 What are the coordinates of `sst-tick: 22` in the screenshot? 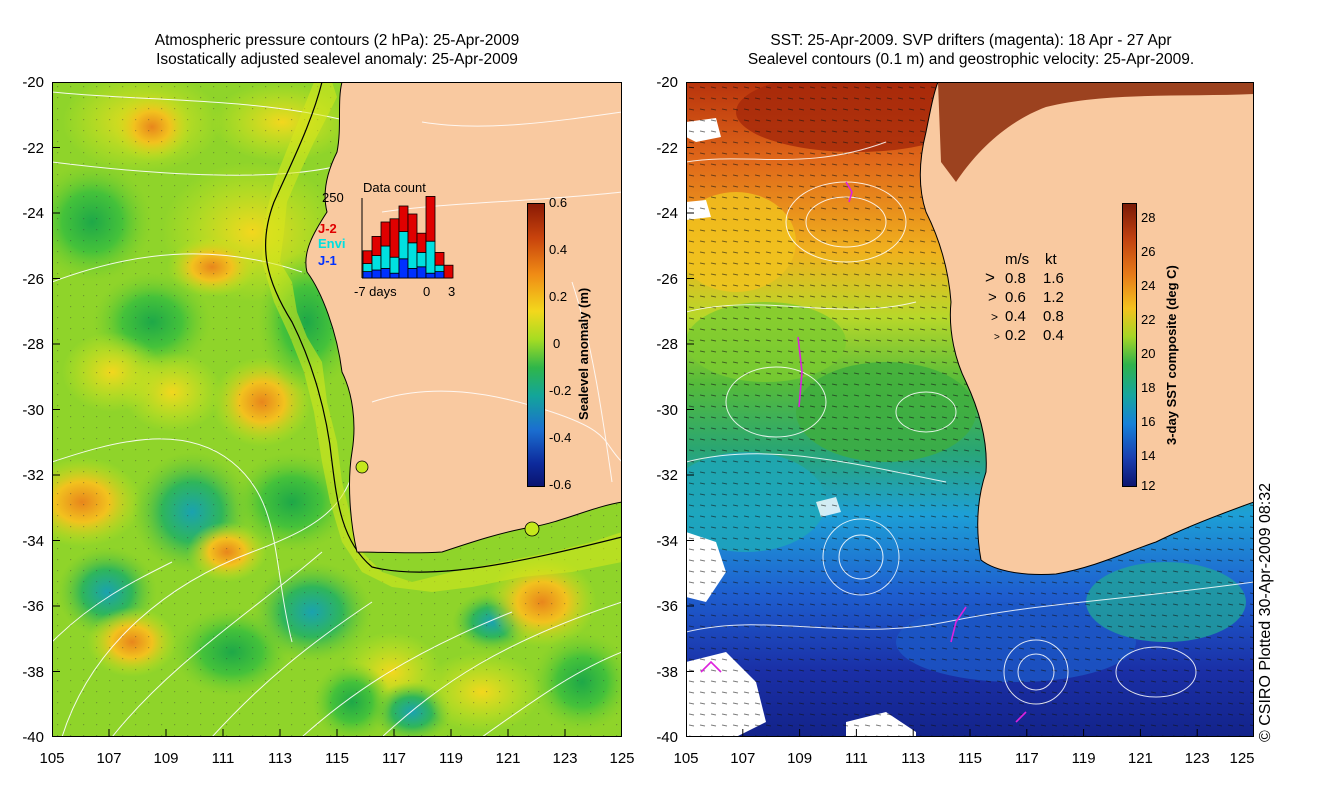 It's located at (1148, 319).